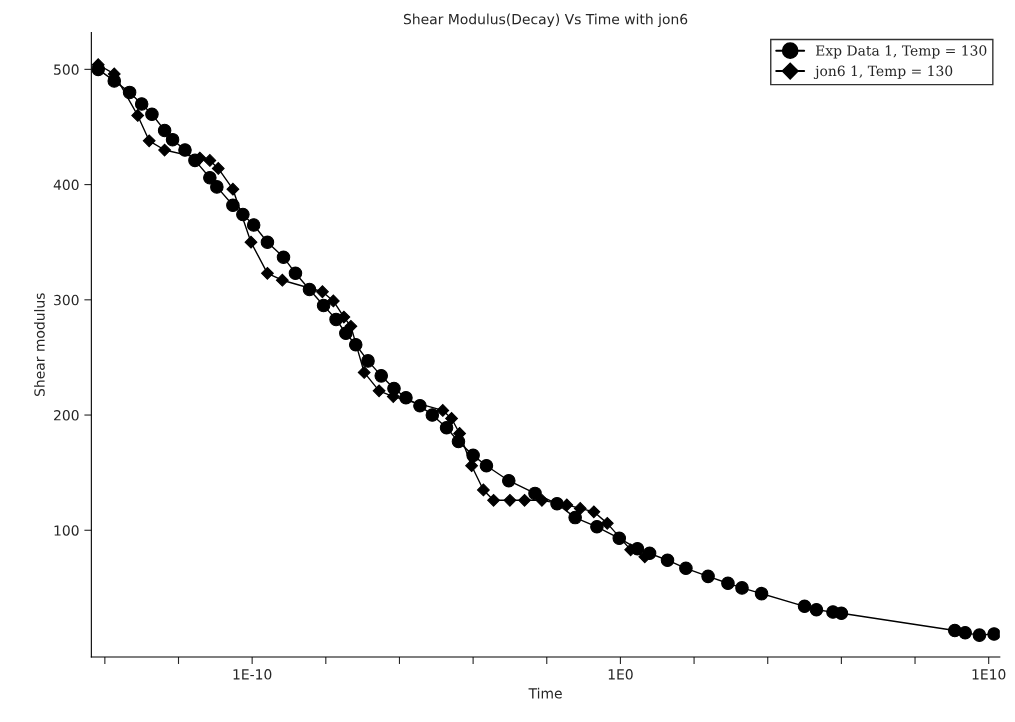 The width and height of the screenshot is (1015, 722). What do you see at coordinates (66, 69) in the screenshot?
I see `y-tick-label: 500` at bounding box center [66, 69].